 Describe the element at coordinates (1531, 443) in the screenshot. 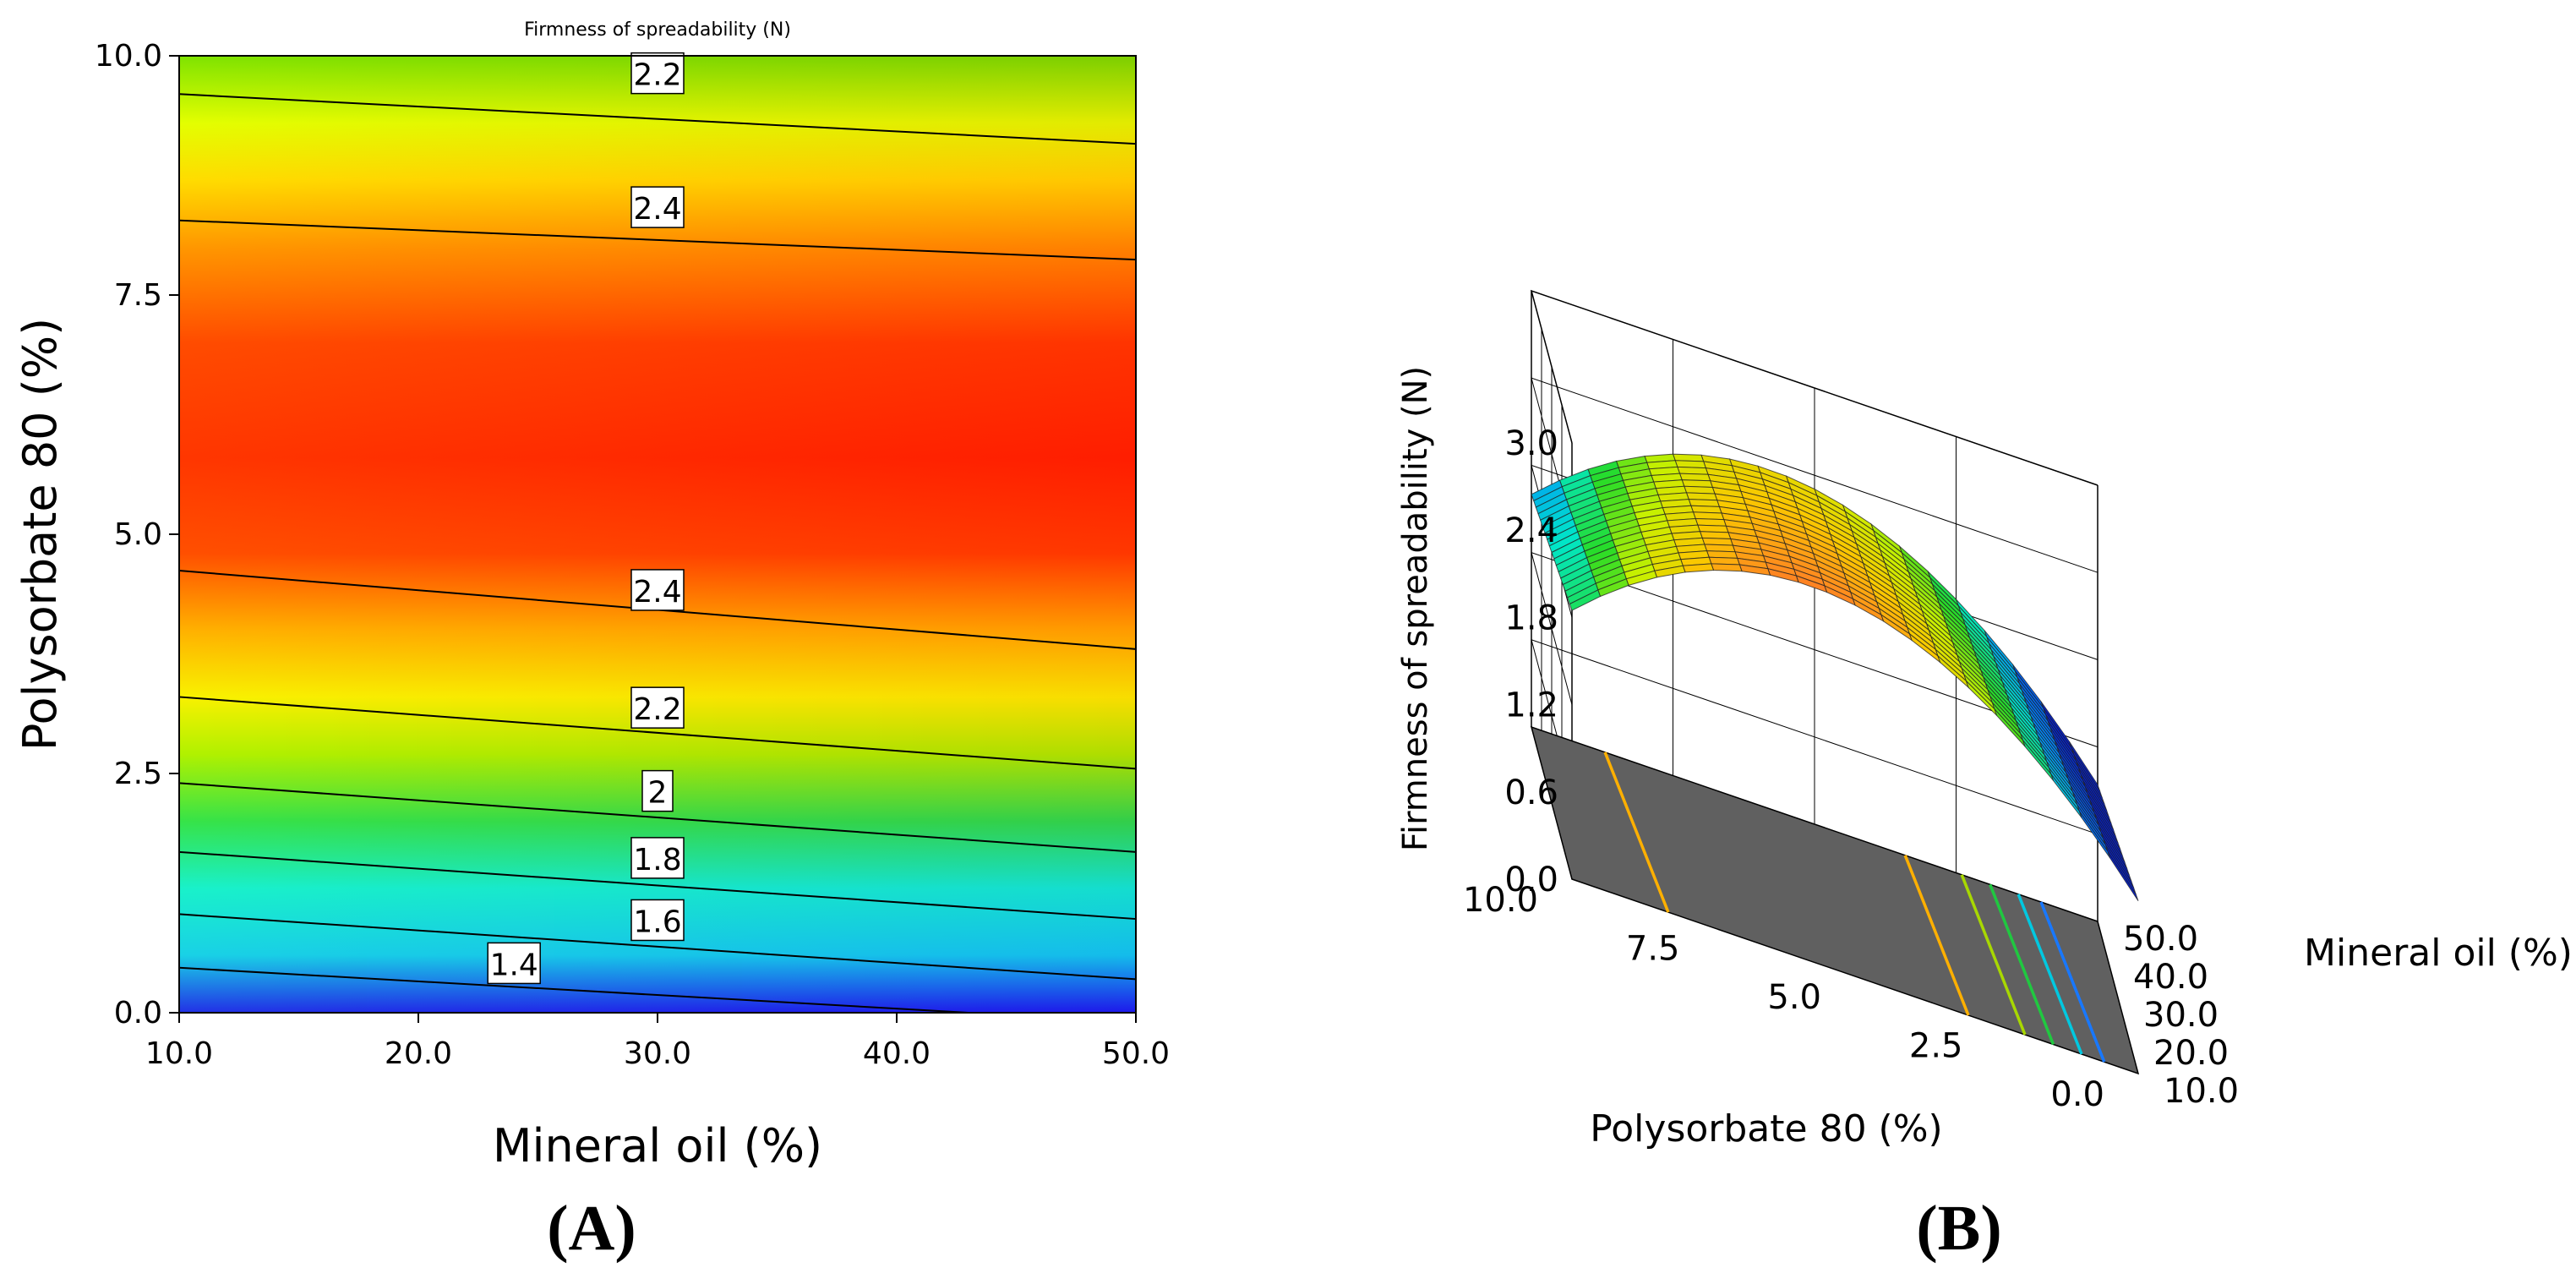

I see `surface-z-tick-5: 3.0` at that location.